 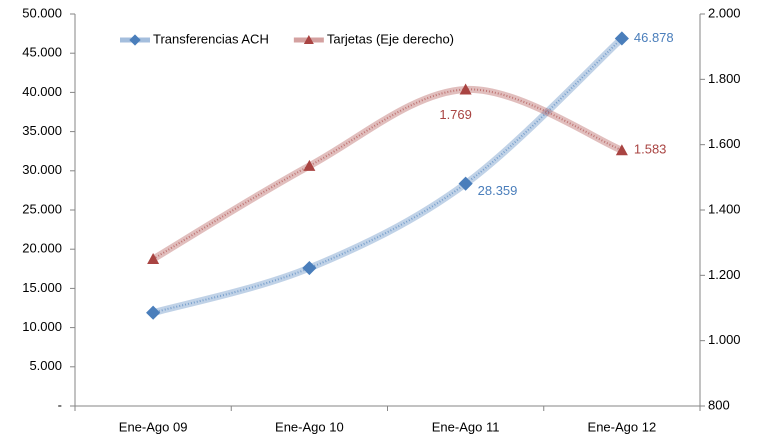 I want to click on y-tick-label: 10.000, so click(x=42, y=326).